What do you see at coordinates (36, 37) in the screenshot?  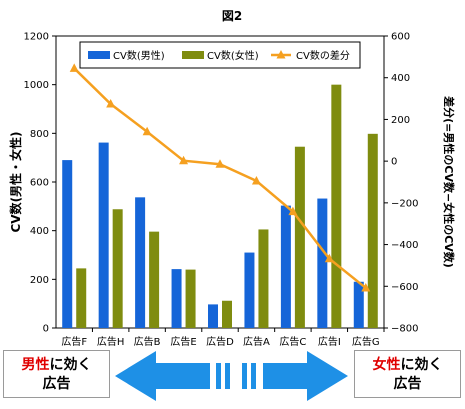 I see `y-tick-label: 1200` at bounding box center [36, 37].